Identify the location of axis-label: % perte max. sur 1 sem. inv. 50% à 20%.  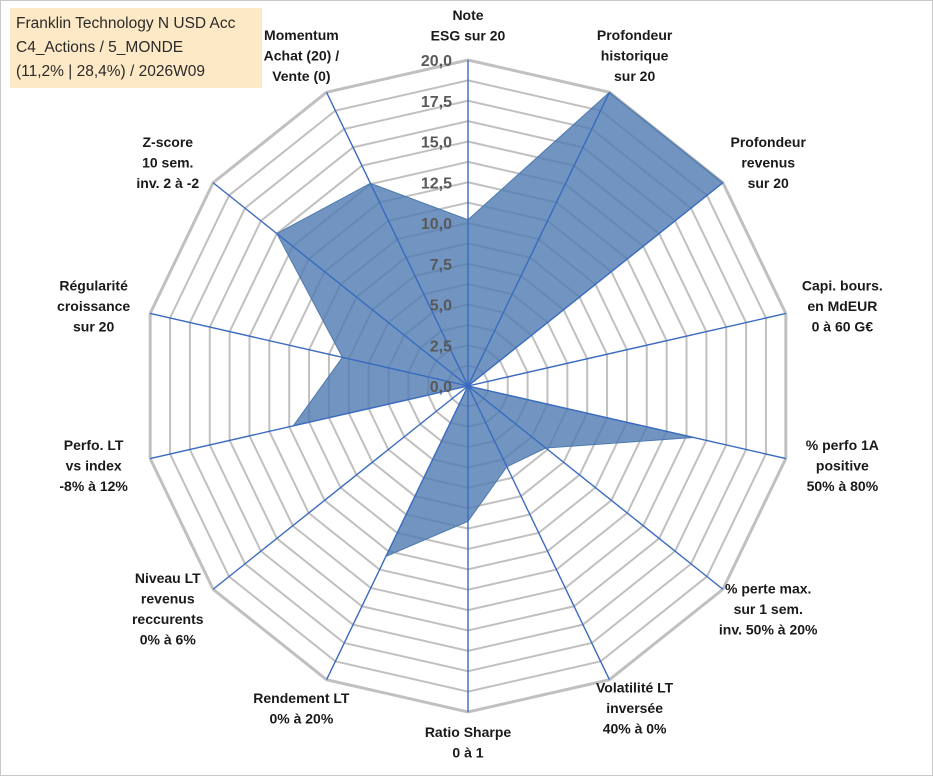
(768, 608).